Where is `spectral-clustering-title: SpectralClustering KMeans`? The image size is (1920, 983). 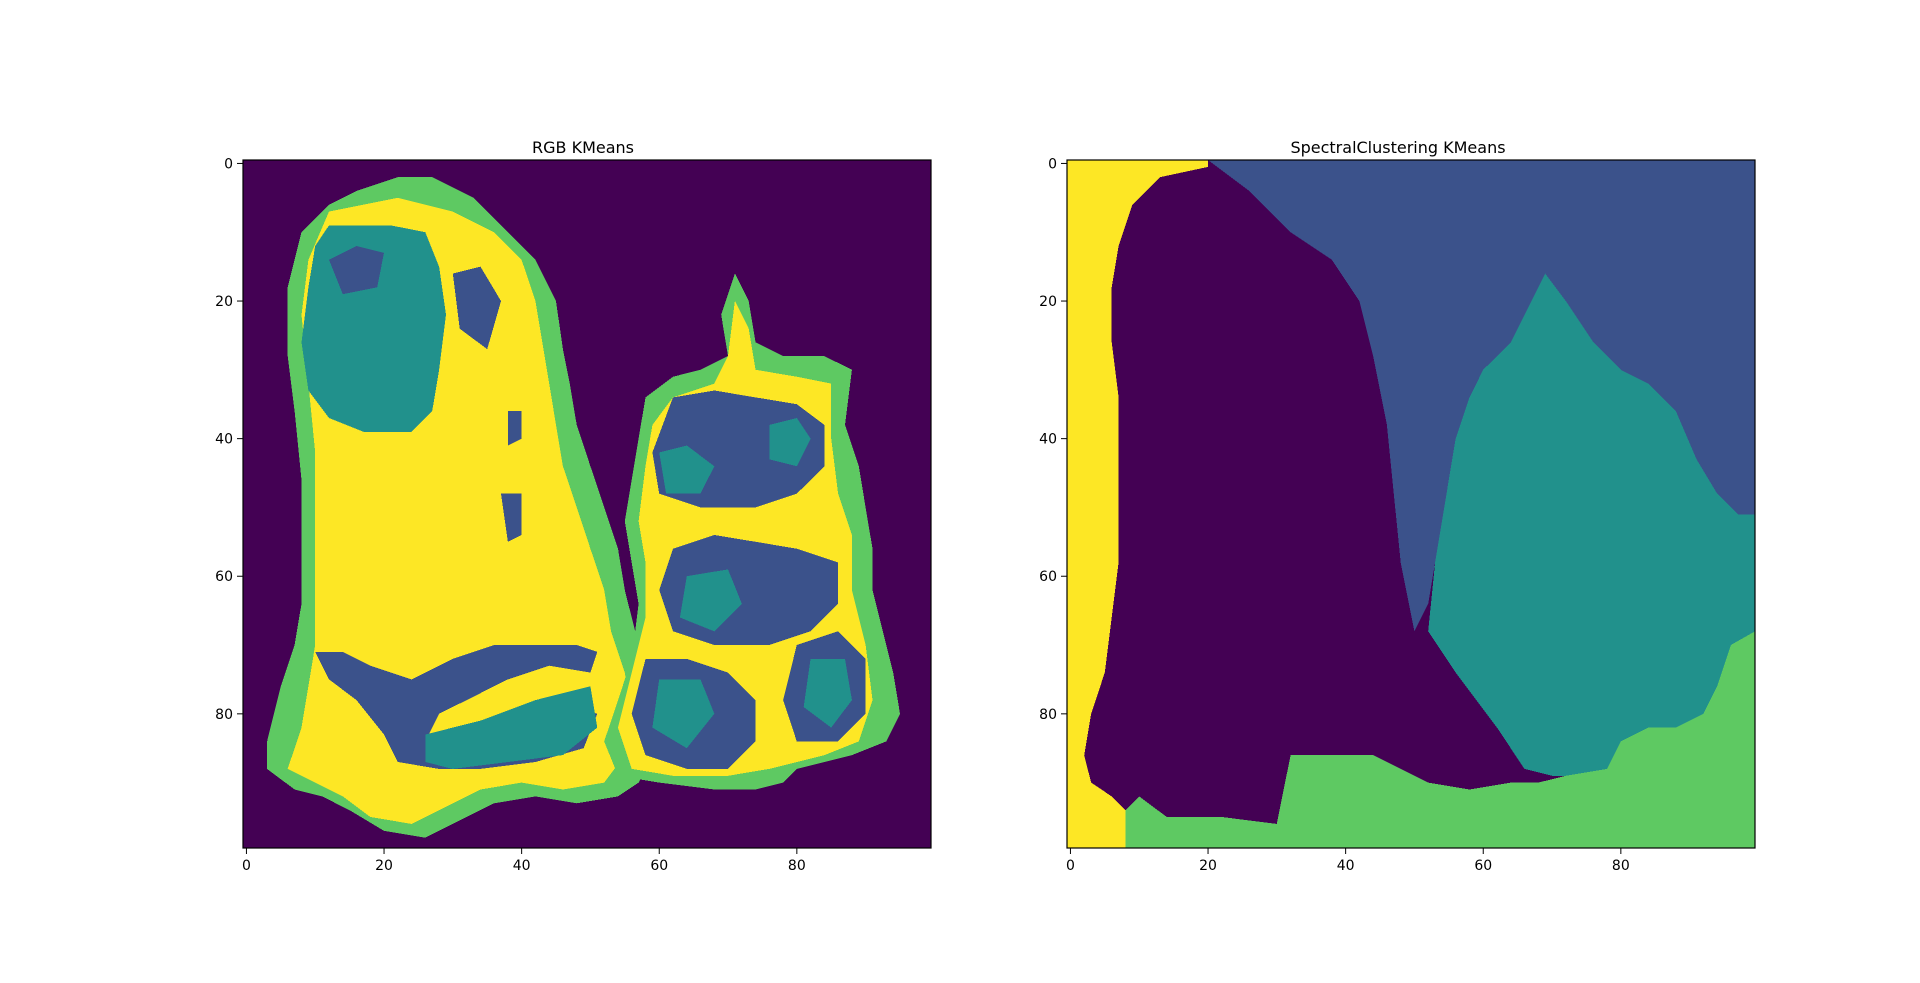 spectral-clustering-title: SpectralClustering KMeans is located at coordinates (1397, 147).